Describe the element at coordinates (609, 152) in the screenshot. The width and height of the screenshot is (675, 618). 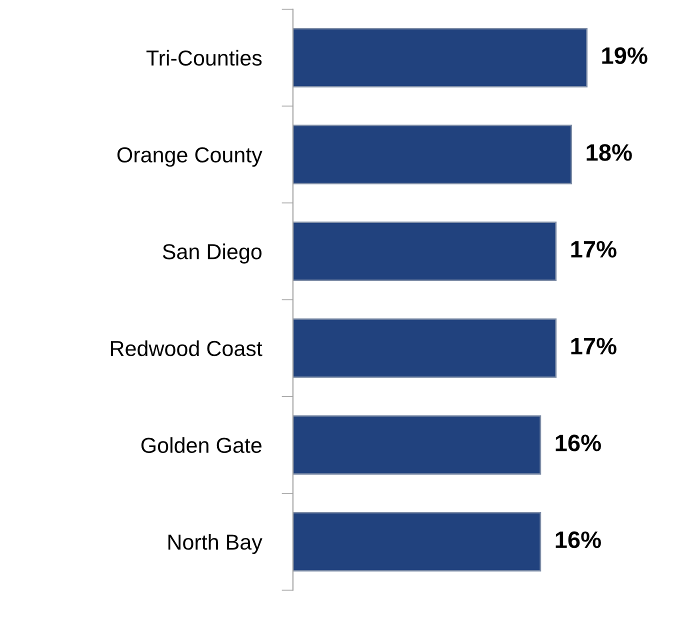
I see `data-label: 18%` at that location.